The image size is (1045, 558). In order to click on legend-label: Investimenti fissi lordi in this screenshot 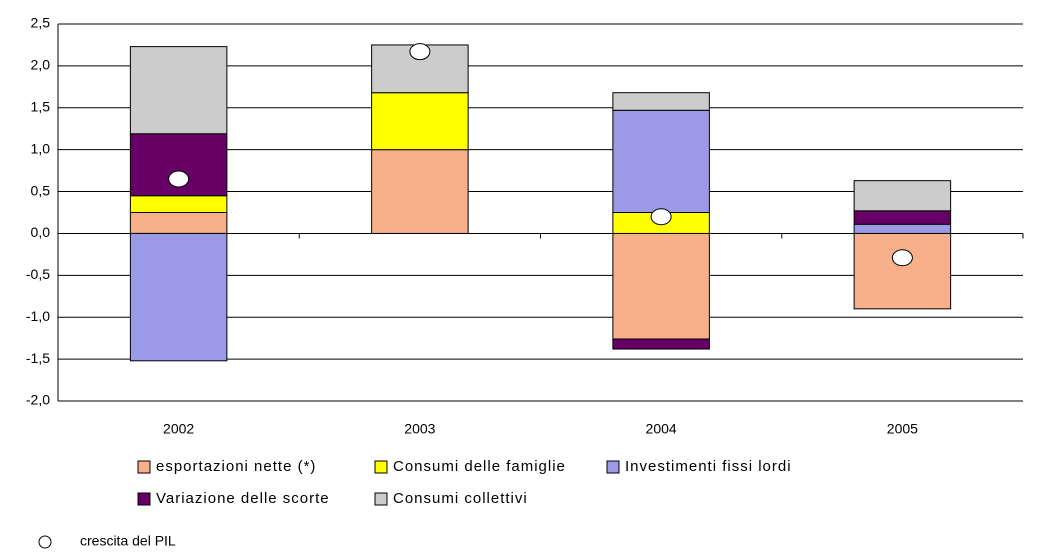, I will do `click(708, 466)`.